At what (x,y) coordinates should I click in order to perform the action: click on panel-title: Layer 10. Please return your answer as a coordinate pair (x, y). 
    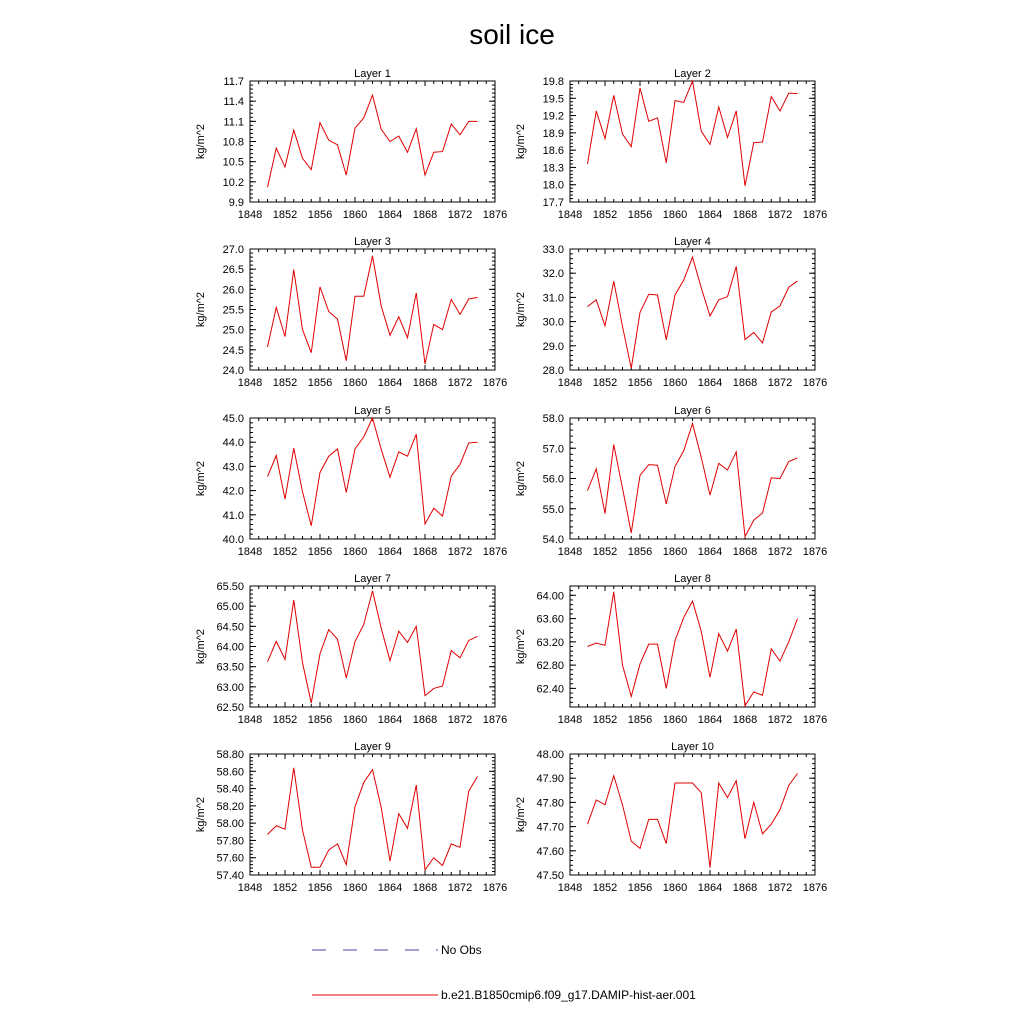
    Looking at the image, I should click on (692, 747).